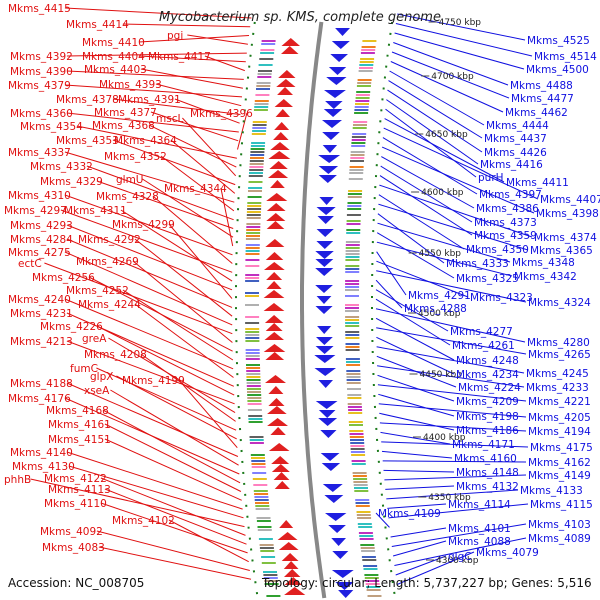 Image resolution: width=600 pixels, height=600 pixels. I want to click on right-gene-label: Mkms_4198, so click(487, 417).